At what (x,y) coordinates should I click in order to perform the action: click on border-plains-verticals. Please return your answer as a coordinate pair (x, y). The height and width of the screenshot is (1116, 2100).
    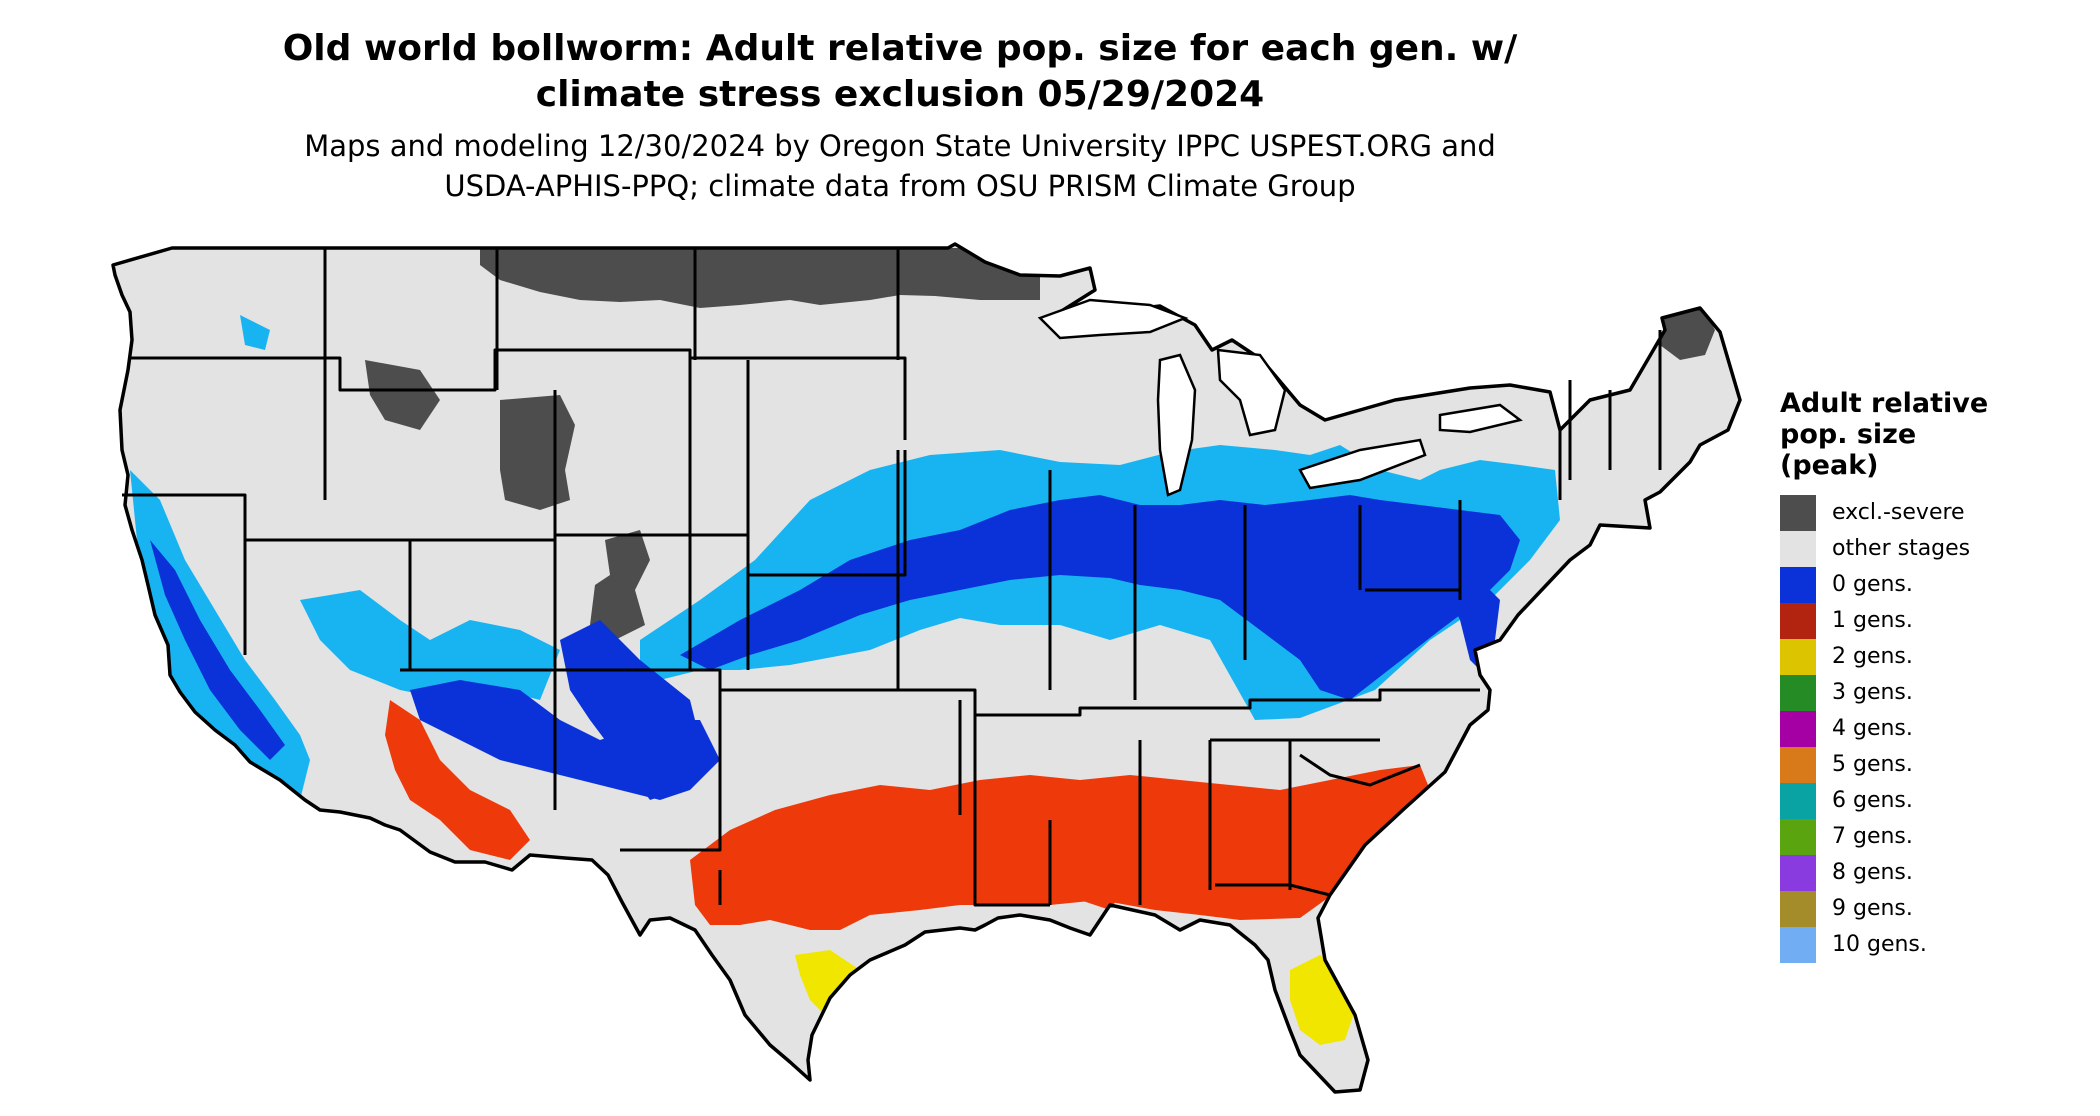
    Looking at the image, I should click on (835, 531).